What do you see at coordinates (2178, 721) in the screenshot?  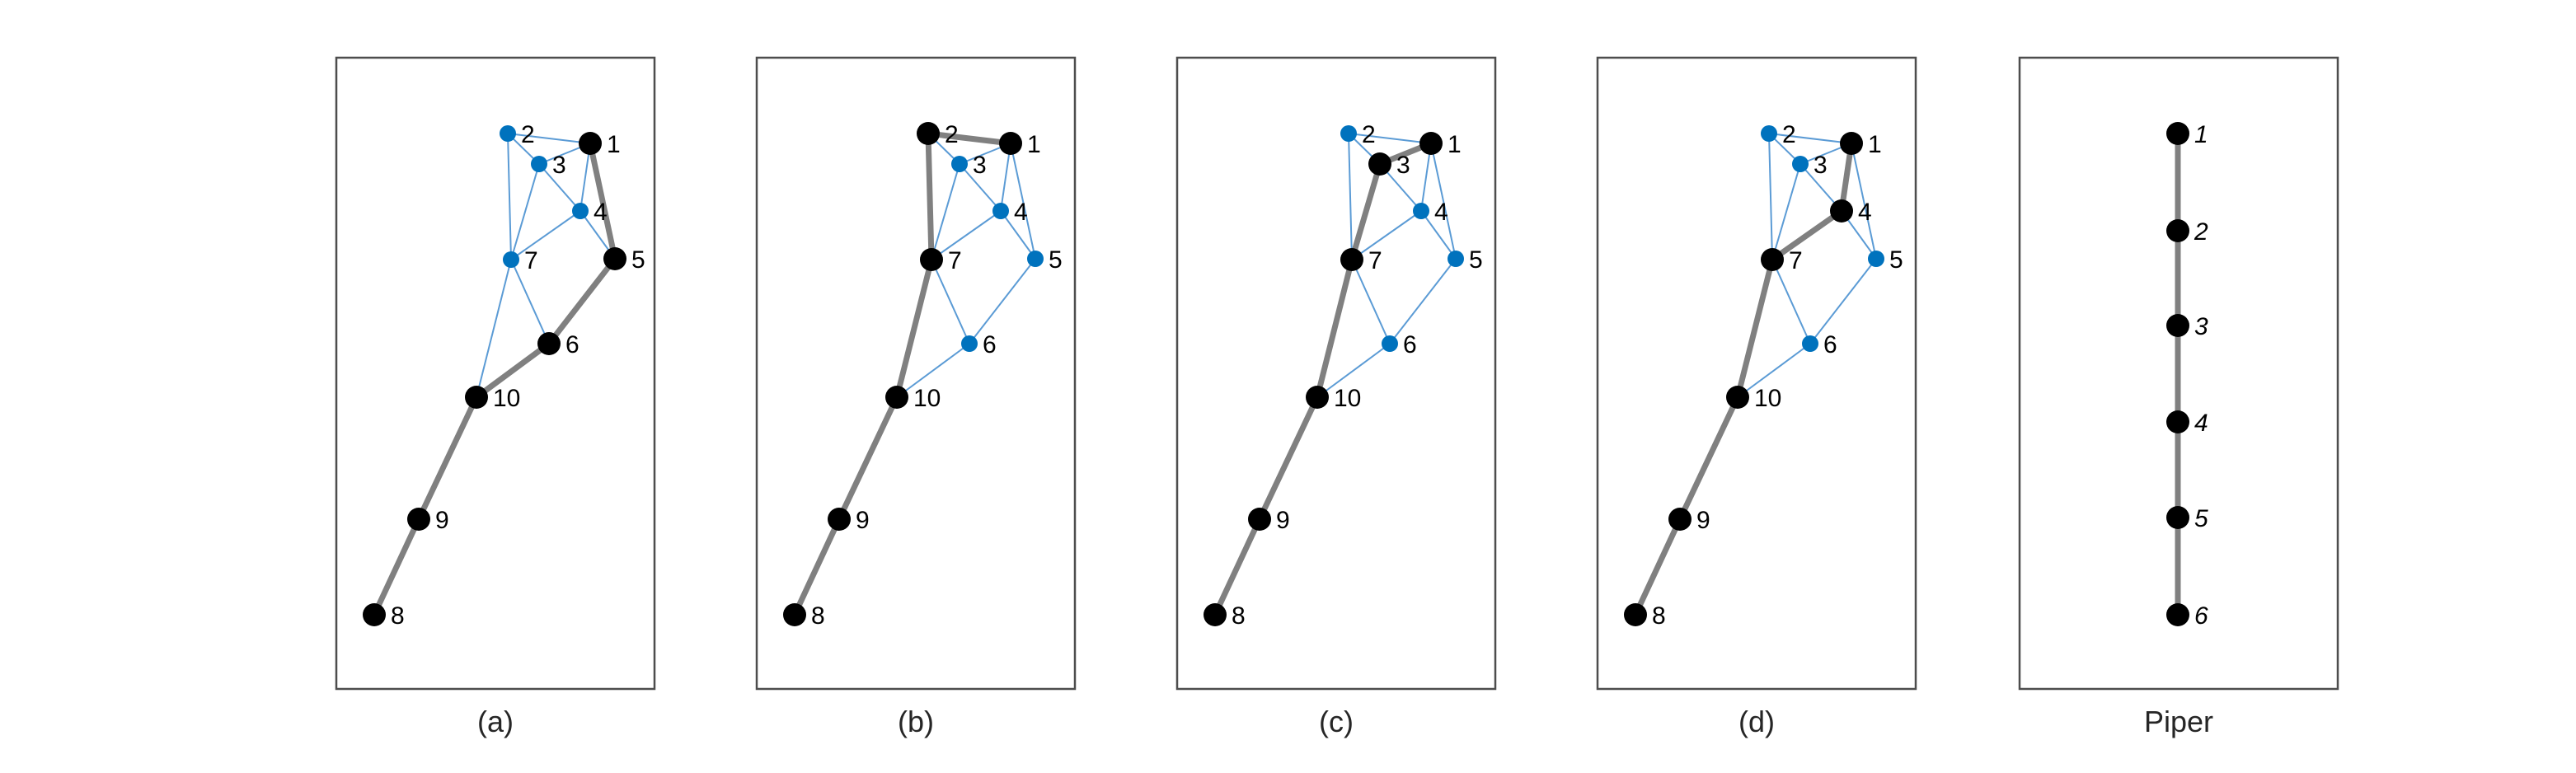 I see `panel-caption: Piper` at bounding box center [2178, 721].